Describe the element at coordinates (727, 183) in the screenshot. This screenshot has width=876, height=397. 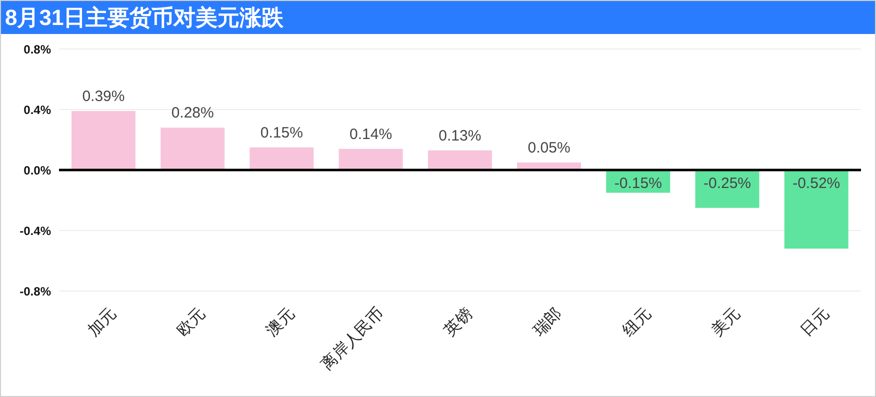
I see `data-label: -0.25%` at that location.